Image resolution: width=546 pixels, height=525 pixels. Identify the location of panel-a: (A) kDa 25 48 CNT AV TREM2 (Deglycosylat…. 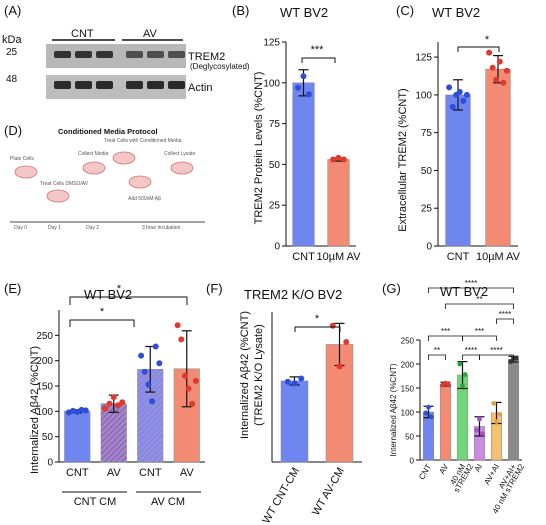
(126, 51).